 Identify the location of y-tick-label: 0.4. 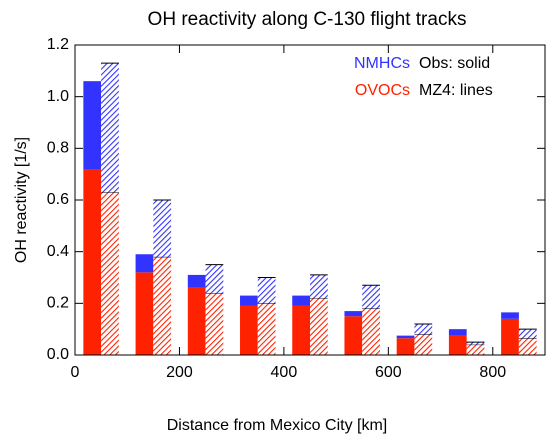
(58, 251).